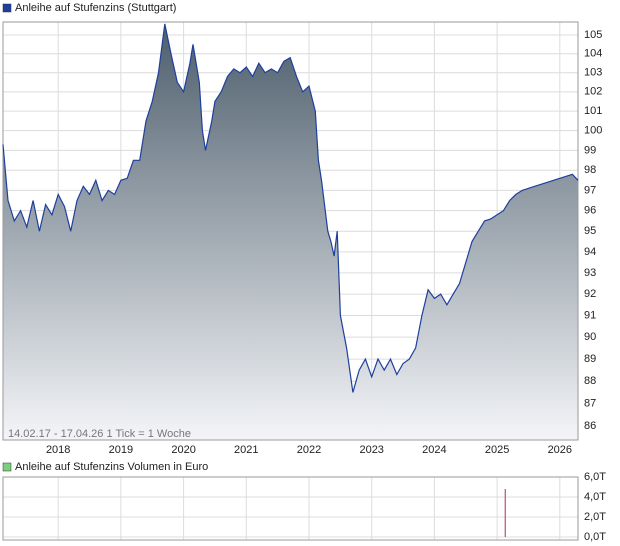 The height and width of the screenshot is (546, 620). Describe the element at coordinates (593, 73) in the screenshot. I see `y-tick-label: 103` at that location.